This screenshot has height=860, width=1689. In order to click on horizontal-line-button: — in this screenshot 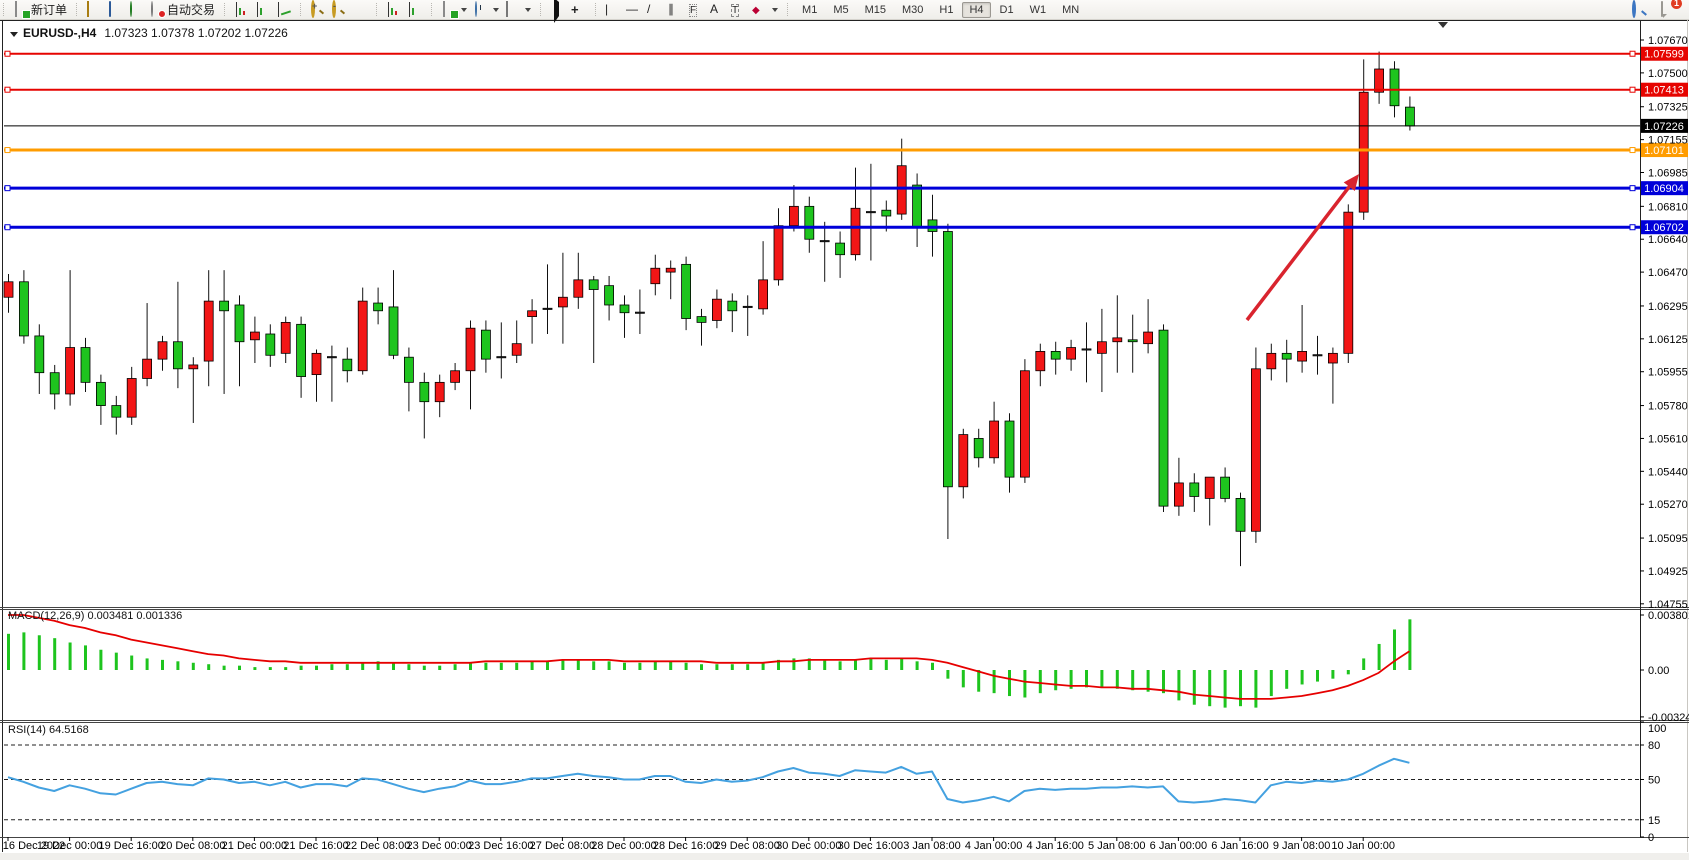, I will do `click(633, 9)`.